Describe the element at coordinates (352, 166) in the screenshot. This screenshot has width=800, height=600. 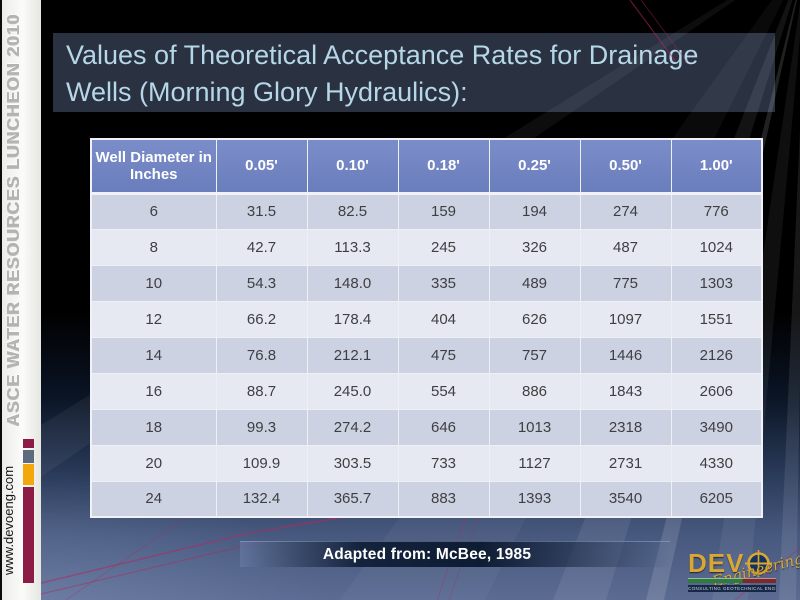
I see `column-header: 0.10'` at that location.